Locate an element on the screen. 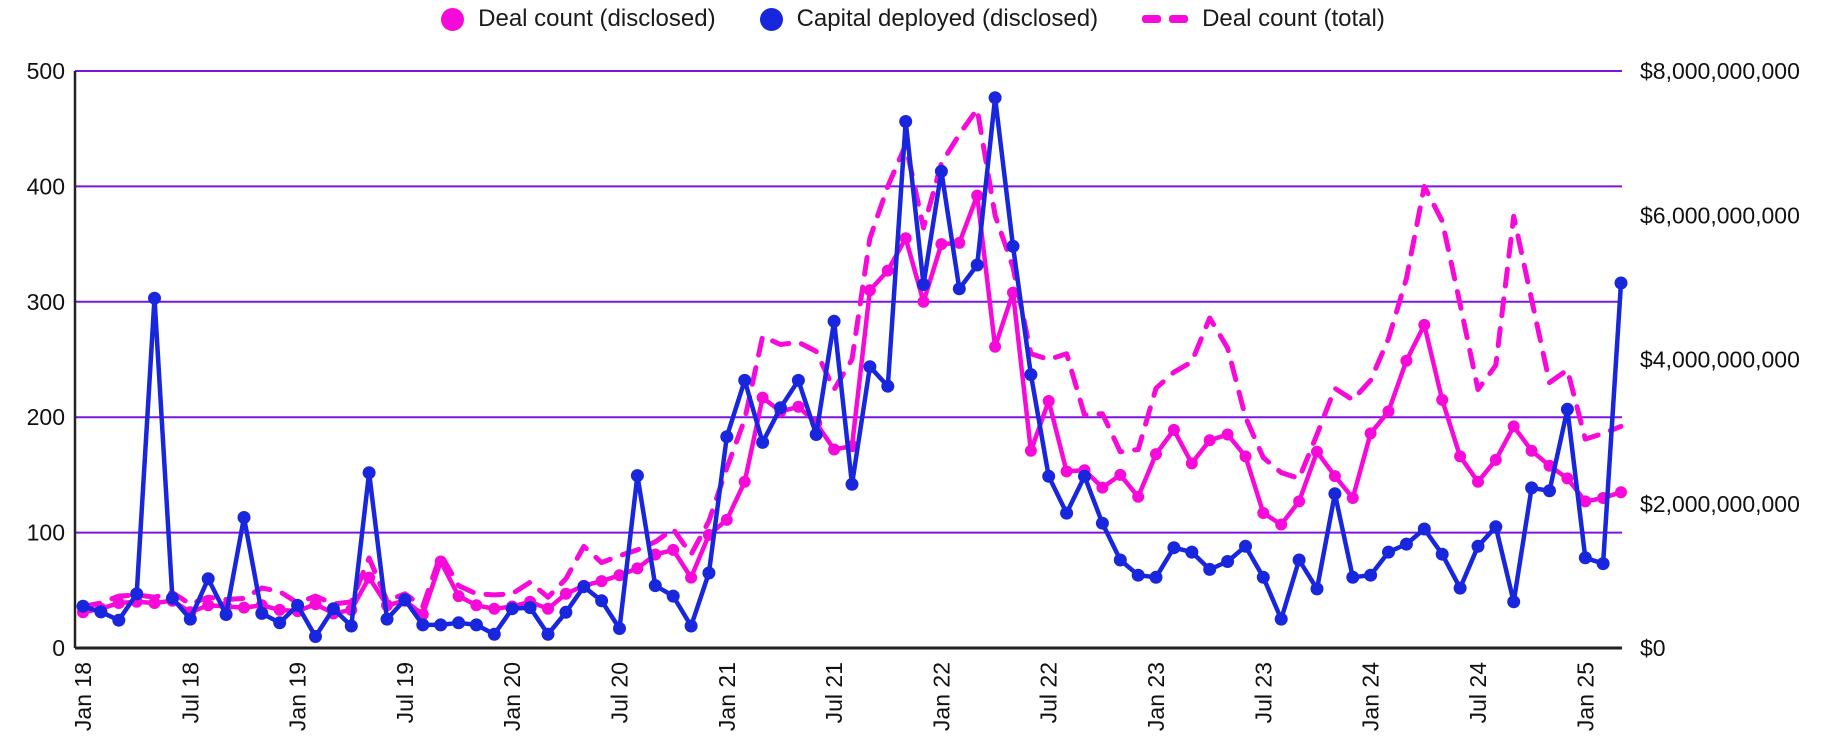  x-axis-tick-label: Jul 23 is located at coordinates (1263, 692).